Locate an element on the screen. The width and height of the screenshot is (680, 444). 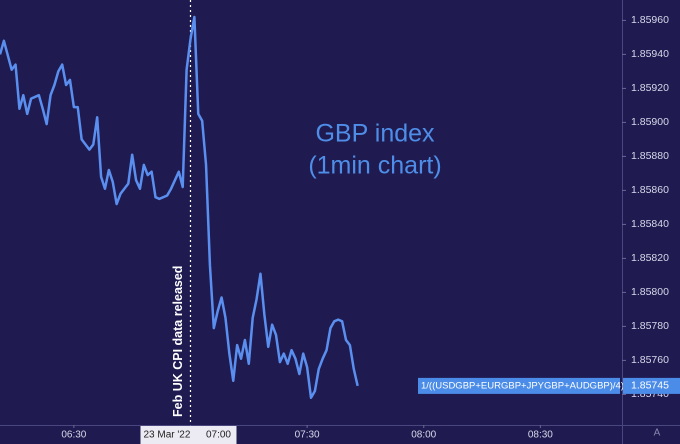
y-tick-label: 1.85760 is located at coordinates (650, 360).